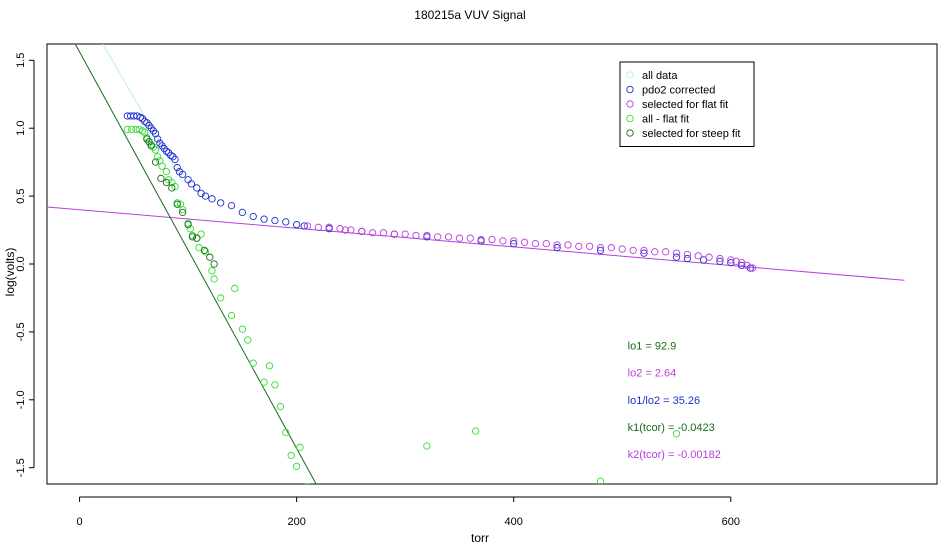  What do you see at coordinates (21, 195) in the screenshot?
I see `y-tick-label: 0.5` at bounding box center [21, 195].